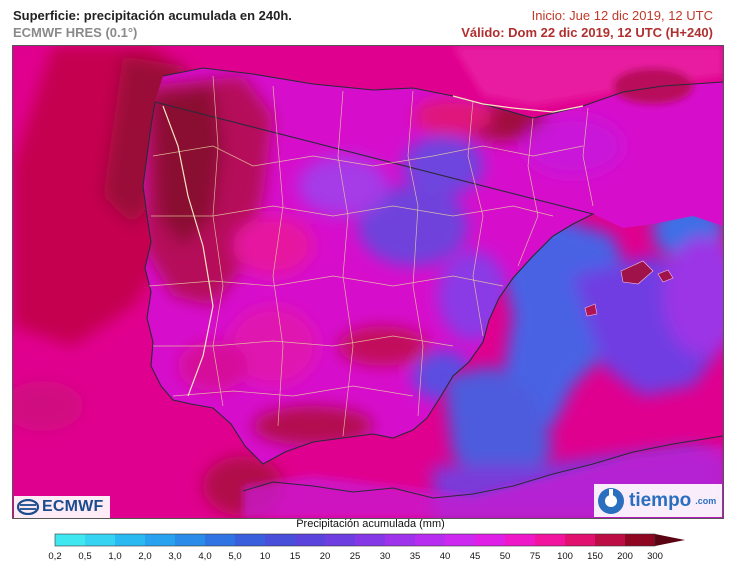 This screenshot has height=564, width=741. Describe the element at coordinates (174, 556) in the screenshot. I see `legend-tick-label: 3,0` at that location.